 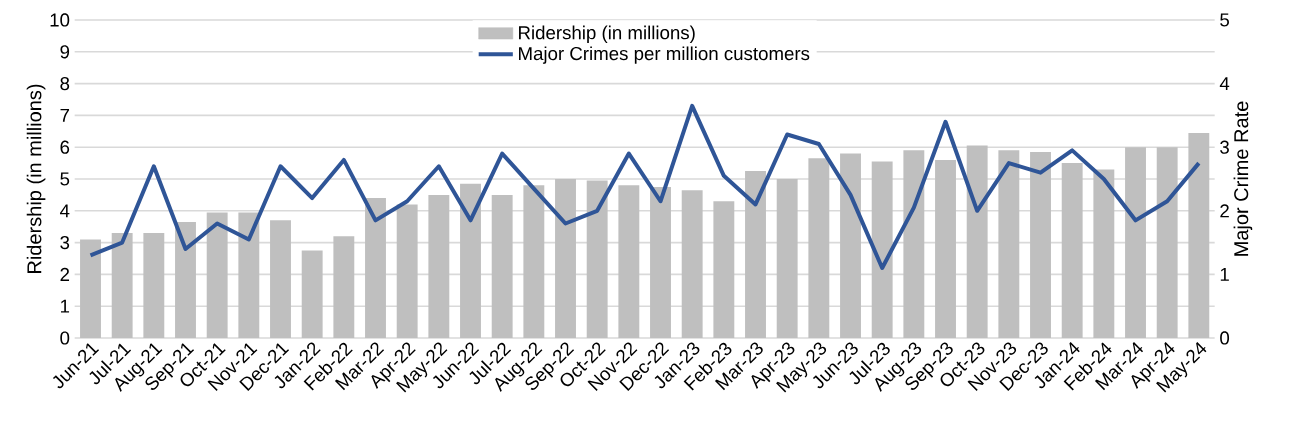 What do you see at coordinates (1224, 274) in the screenshot?
I see `y2-tick-label: 1` at bounding box center [1224, 274].